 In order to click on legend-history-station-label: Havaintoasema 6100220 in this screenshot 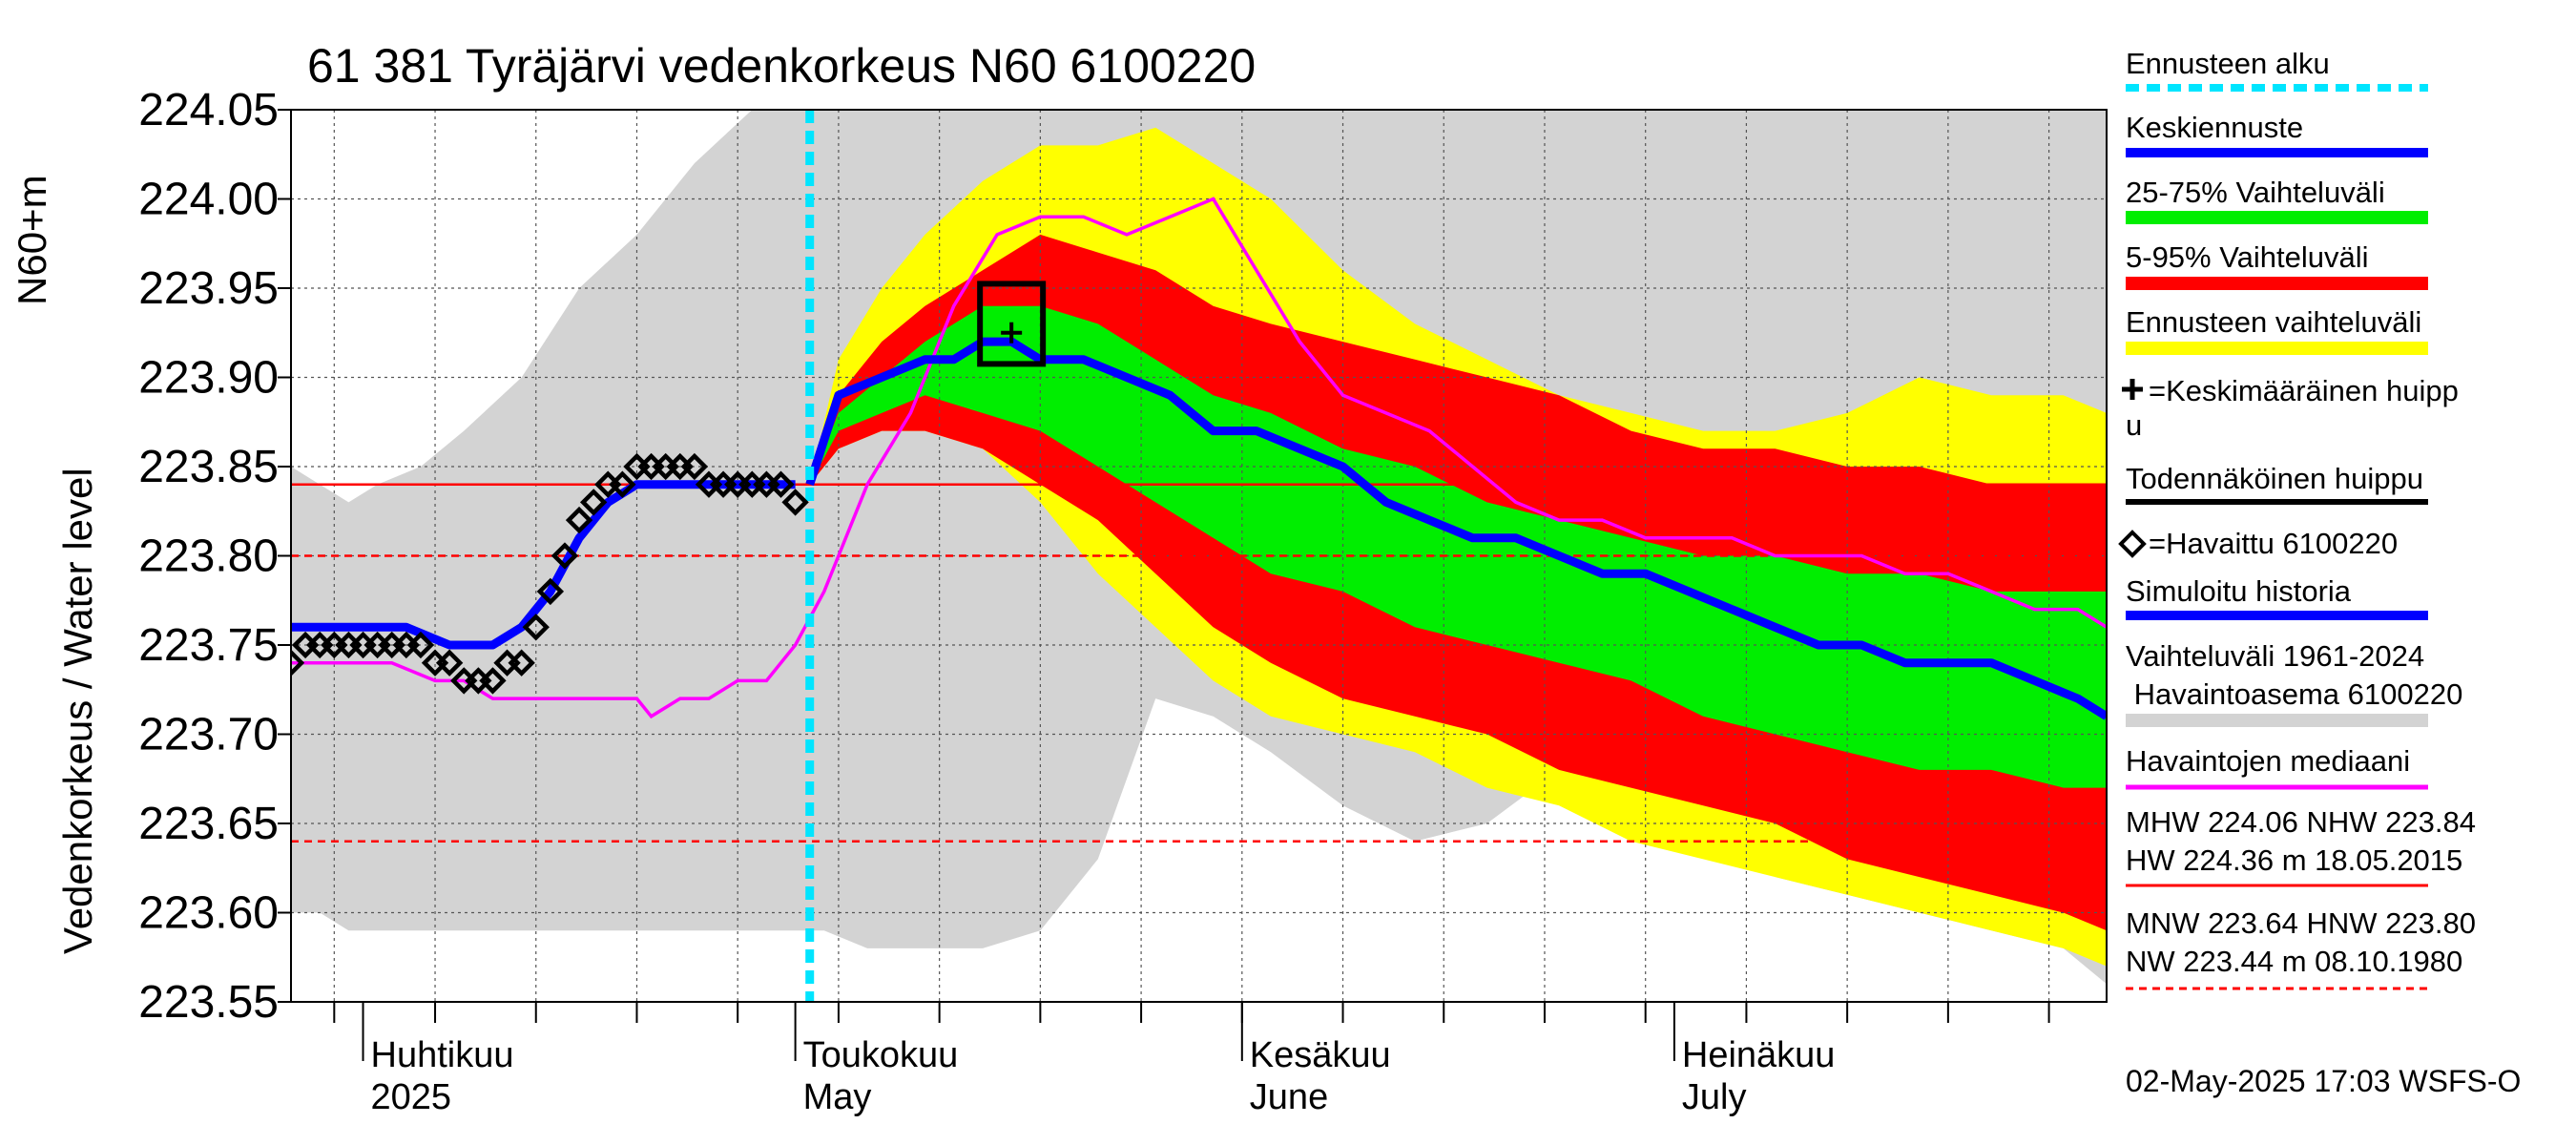, I will do `click(2294, 694)`.